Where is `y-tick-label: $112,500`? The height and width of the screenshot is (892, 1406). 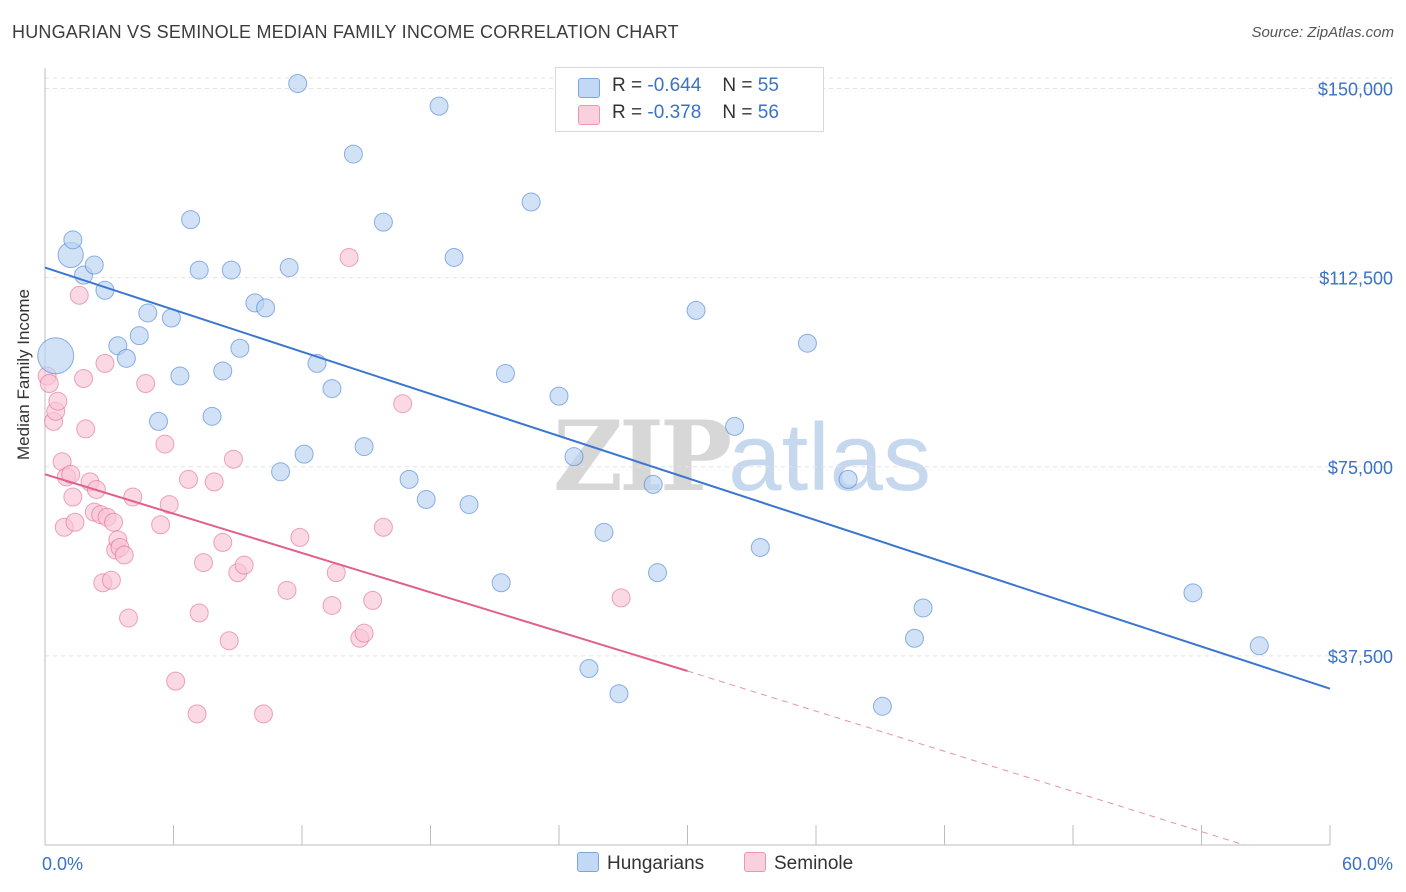
y-tick-label: $112,500 is located at coordinates (1356, 279).